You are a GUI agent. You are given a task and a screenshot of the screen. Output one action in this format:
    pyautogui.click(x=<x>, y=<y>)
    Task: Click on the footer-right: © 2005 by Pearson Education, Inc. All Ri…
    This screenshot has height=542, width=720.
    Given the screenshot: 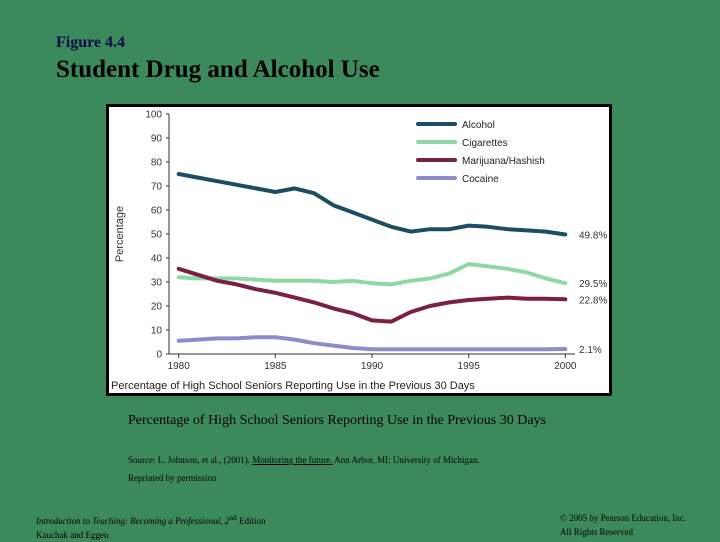 What is the action you would take?
    pyautogui.click(x=623, y=525)
    